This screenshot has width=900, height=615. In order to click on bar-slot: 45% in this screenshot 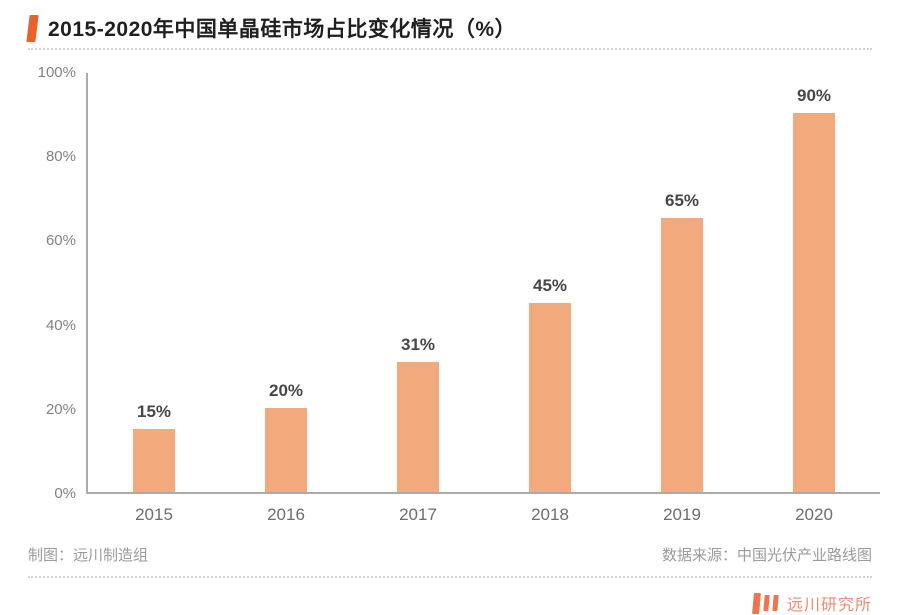, I will do `click(550, 282)`.